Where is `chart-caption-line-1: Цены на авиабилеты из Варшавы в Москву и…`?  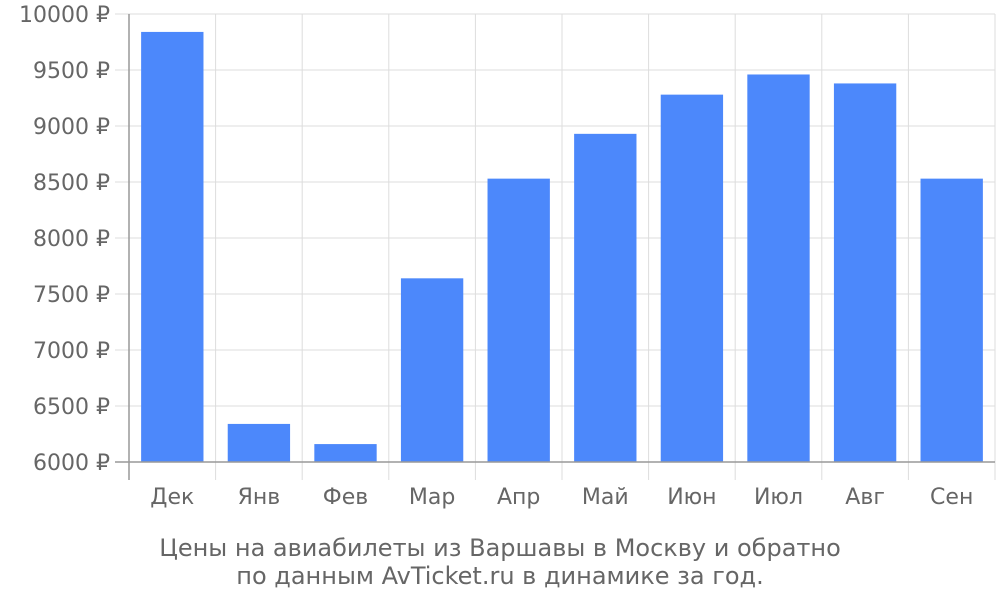 chart-caption-line-1: Цены на авиабилеты из Варшавы в Москву и… is located at coordinates (500, 548).